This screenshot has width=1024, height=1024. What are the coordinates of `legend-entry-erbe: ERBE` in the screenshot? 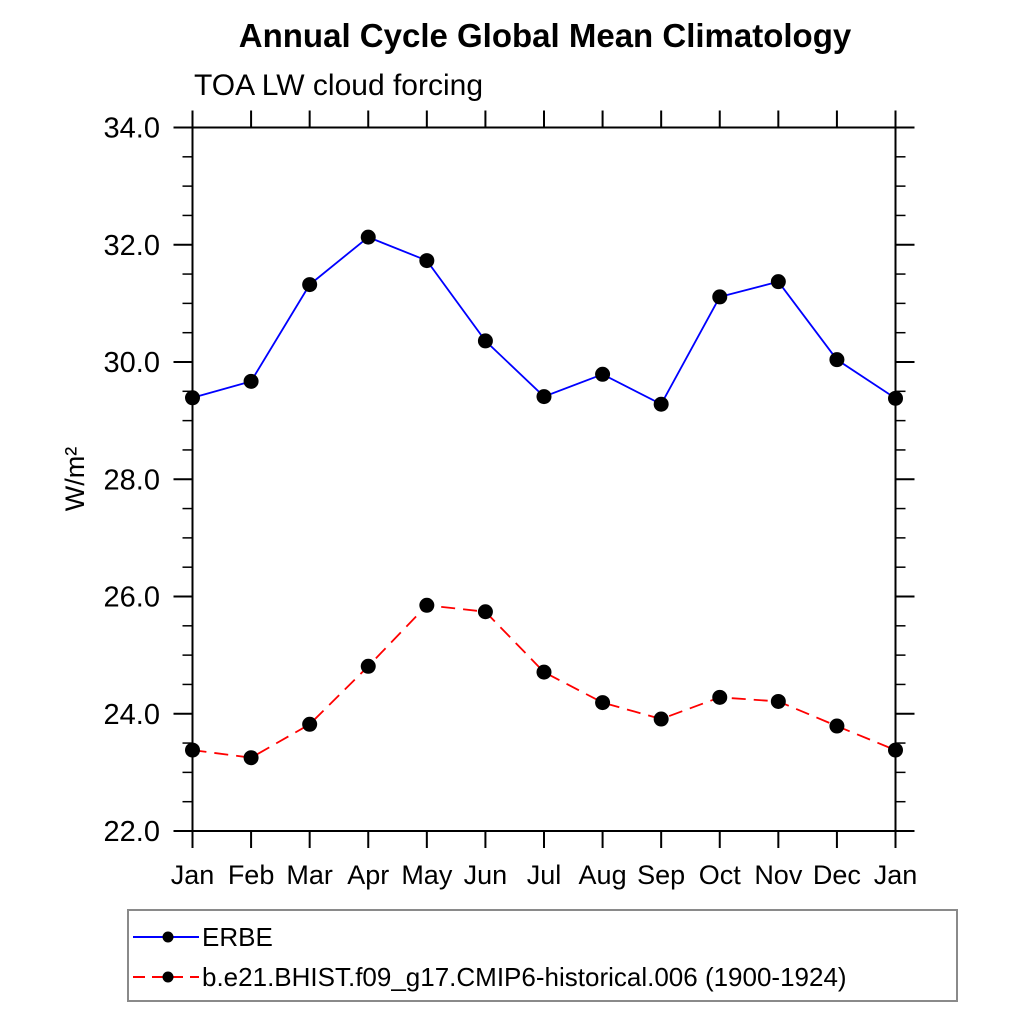 It's located at (202, 937).